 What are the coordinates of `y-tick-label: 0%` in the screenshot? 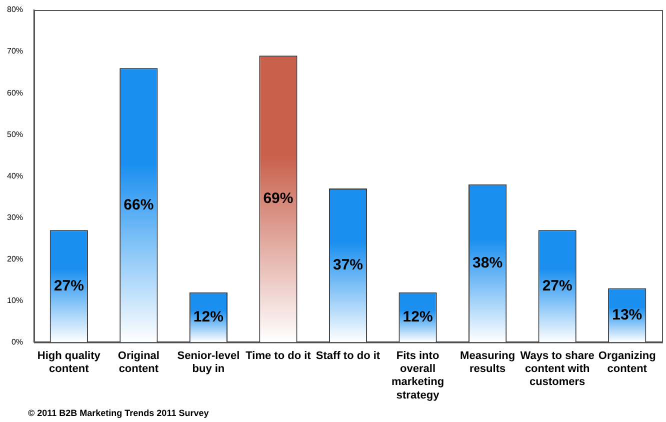 It's located at (17, 341).